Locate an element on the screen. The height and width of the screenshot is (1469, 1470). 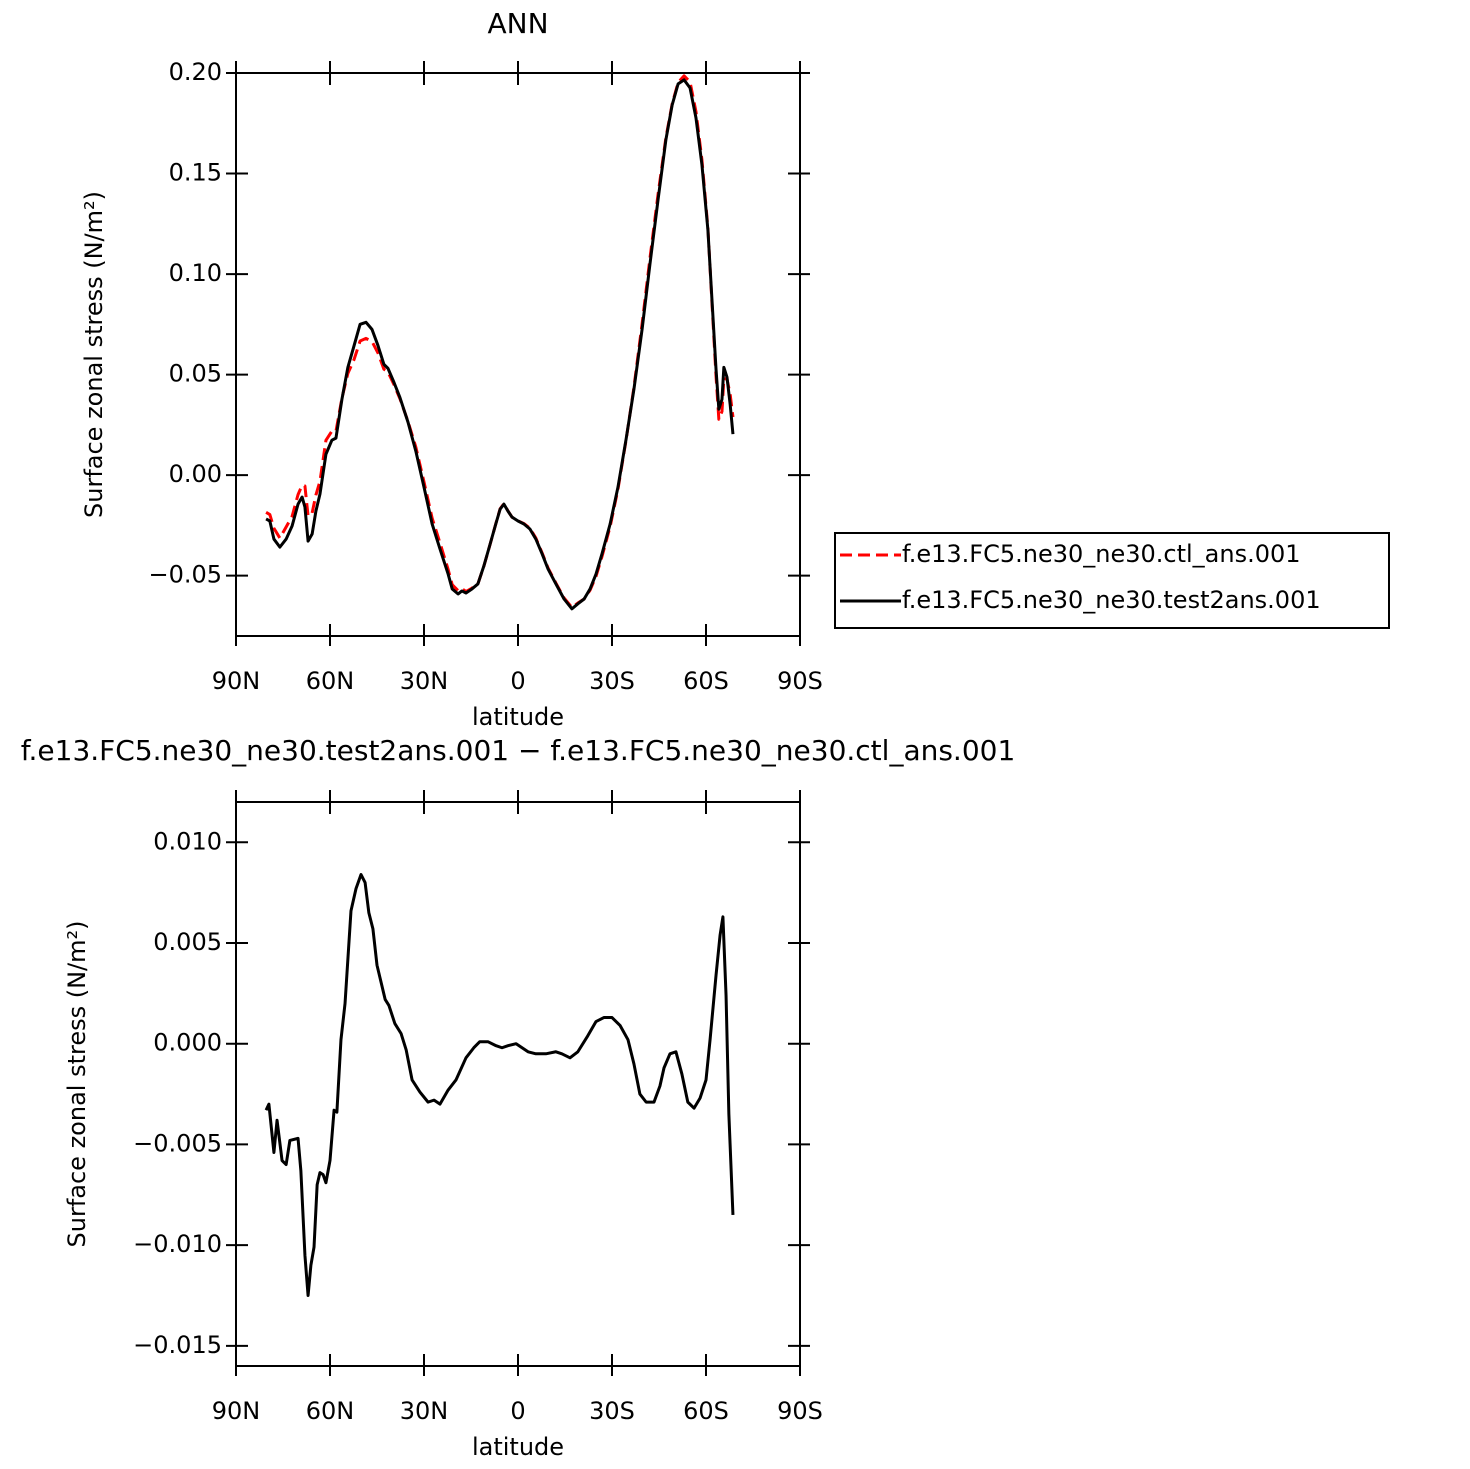
y-tick-label: 0.000 is located at coordinates (187, 1043).